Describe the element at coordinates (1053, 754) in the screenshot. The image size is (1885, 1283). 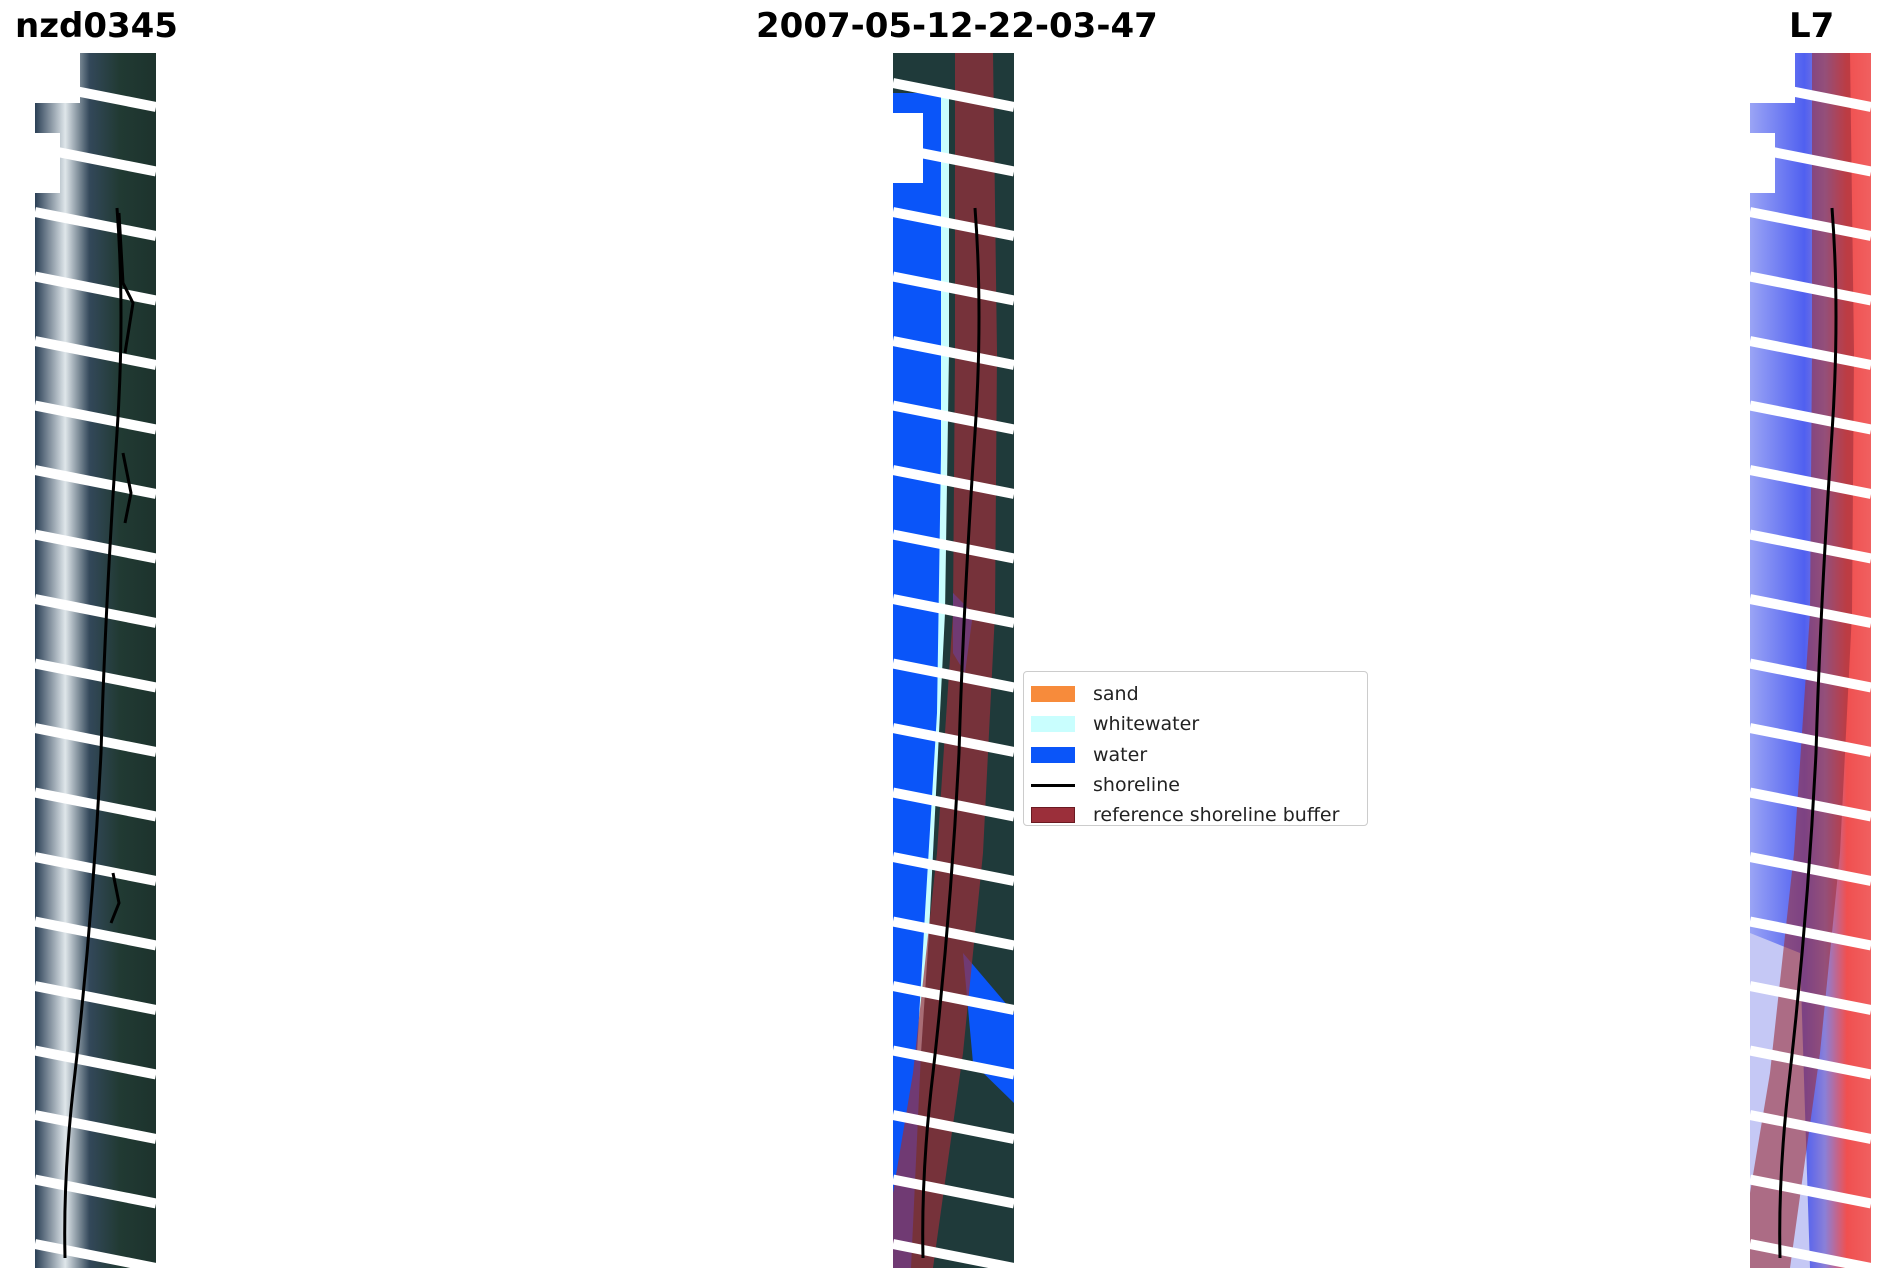
I see `legend-swatch-water` at that location.